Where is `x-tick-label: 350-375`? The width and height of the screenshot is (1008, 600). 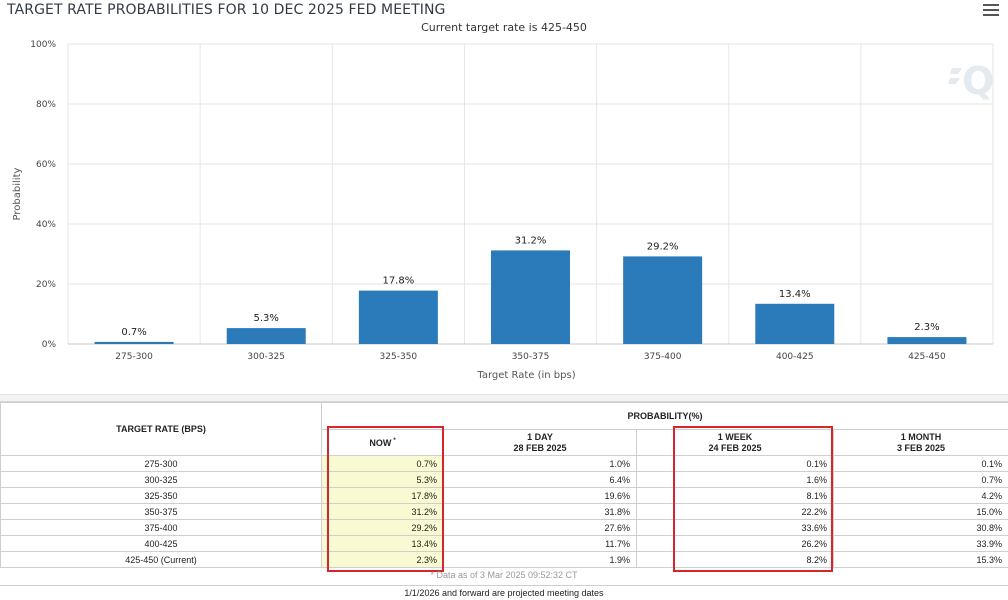
x-tick-label: 350-375 is located at coordinates (531, 357).